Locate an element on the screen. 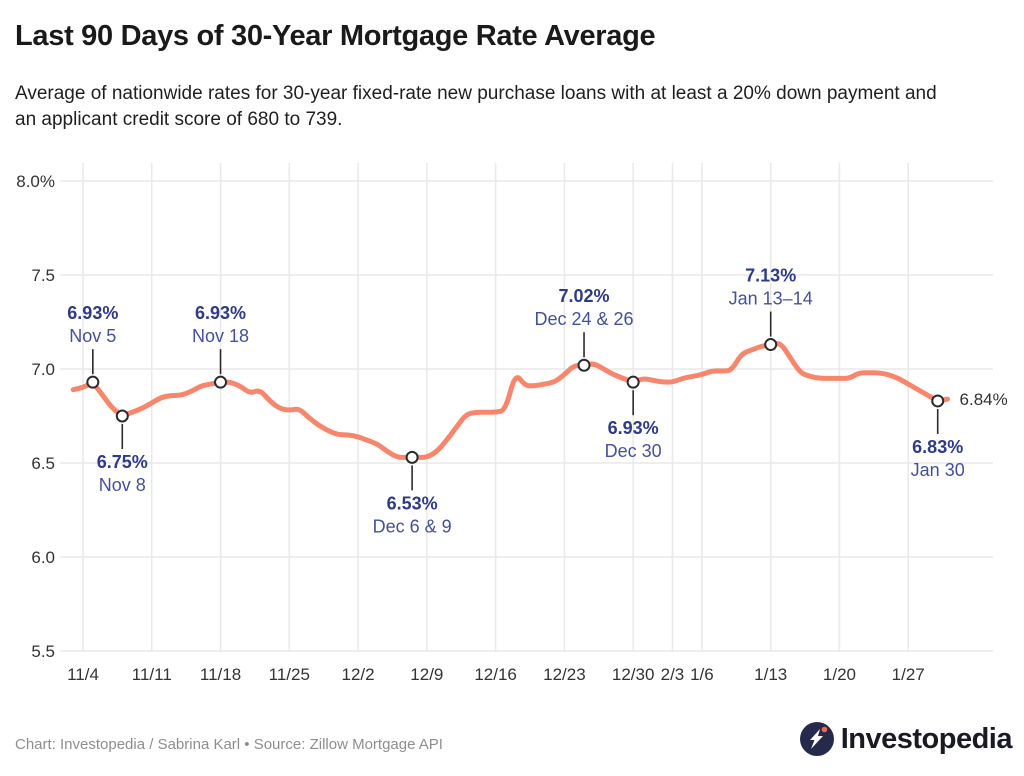 The width and height of the screenshot is (1024, 776). x-axis-tick-label: 11/18 is located at coordinates (220, 674).